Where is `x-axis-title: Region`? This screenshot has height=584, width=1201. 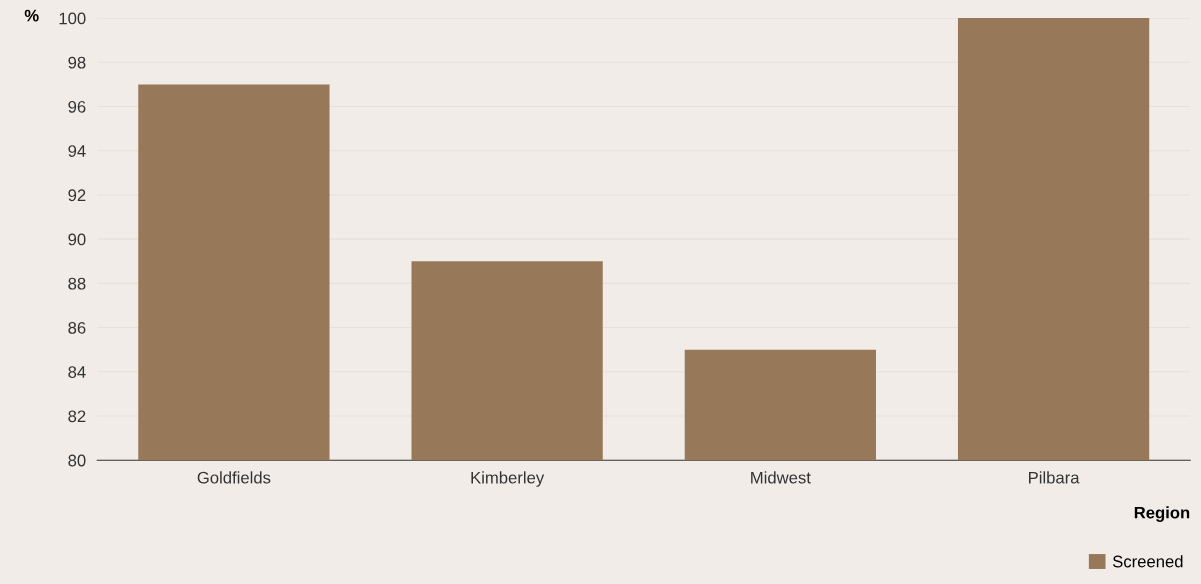
x-axis-title: Region is located at coordinates (1162, 514).